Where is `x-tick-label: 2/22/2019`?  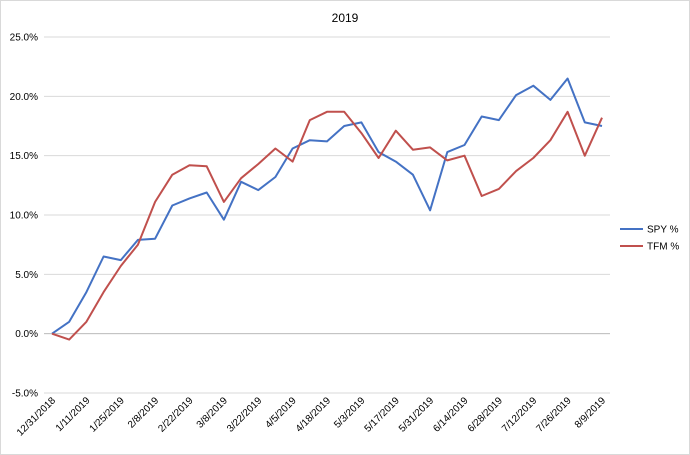 x-tick-label: 2/22/2019 is located at coordinates (176, 415).